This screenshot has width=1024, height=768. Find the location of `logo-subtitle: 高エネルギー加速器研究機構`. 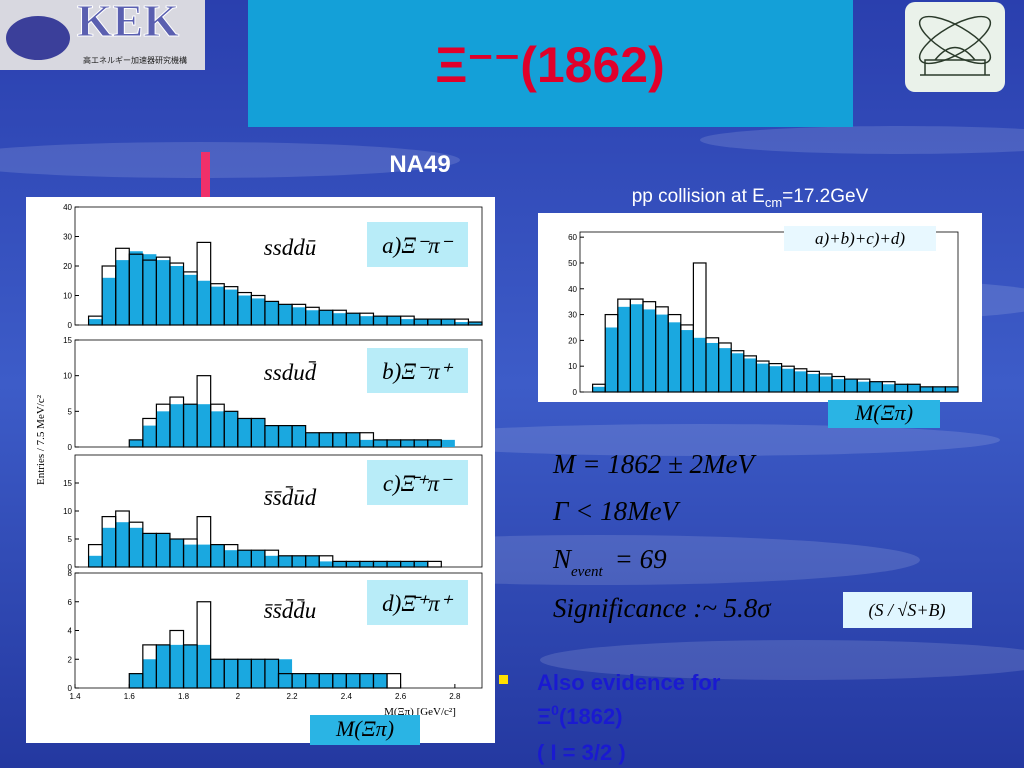

logo-subtitle: 高エネルギー加速器研究機構 is located at coordinates (135, 60).